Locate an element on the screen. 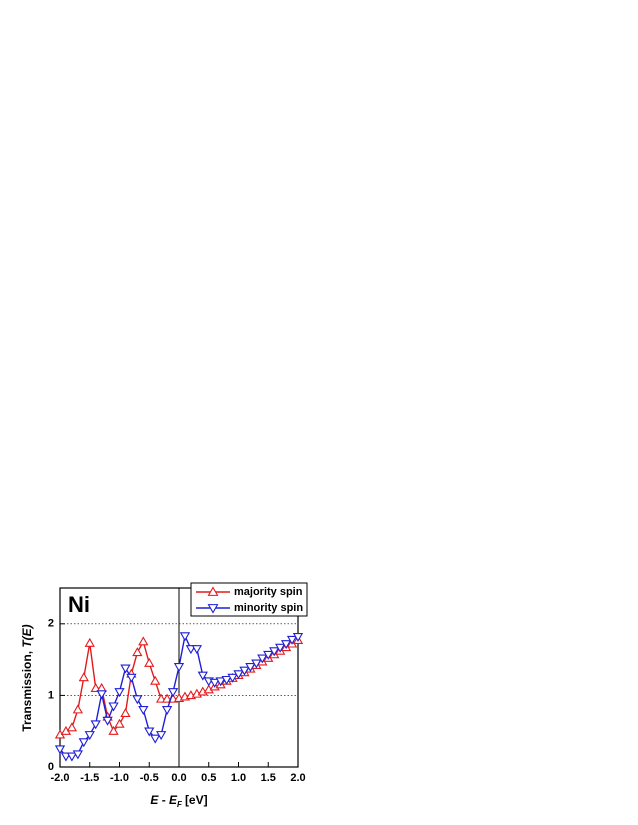 The height and width of the screenshot is (825, 638). y-tick-label: 2 is located at coordinates (51, 624).